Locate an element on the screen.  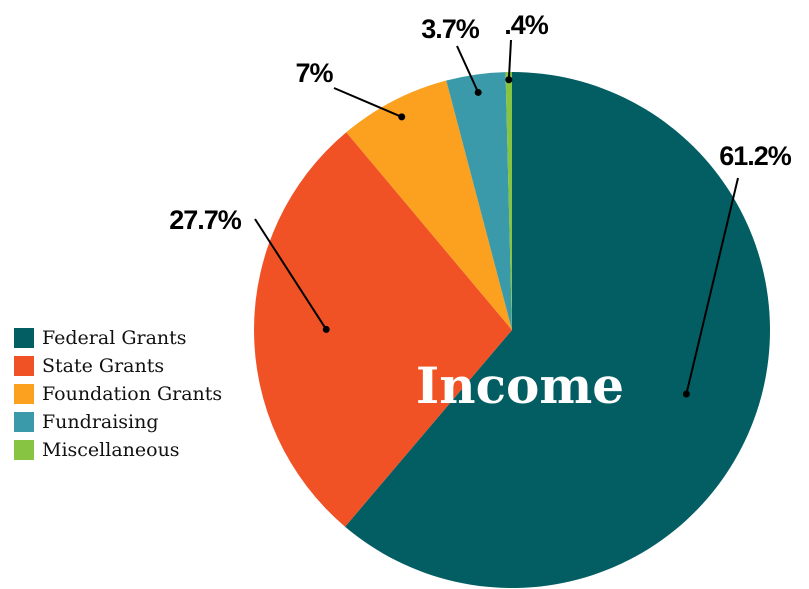
leader-line-state-grants is located at coordinates (291, 274).